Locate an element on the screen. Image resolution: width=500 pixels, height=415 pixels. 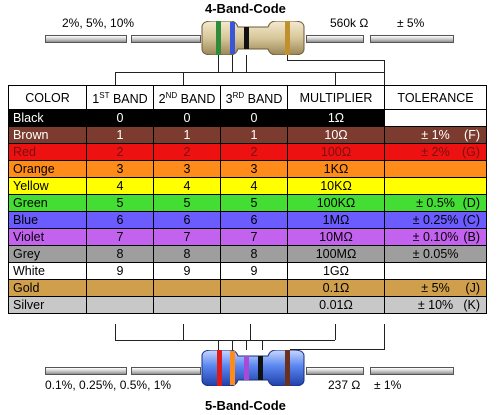
tolerance-value: ± 0.10% is located at coordinates (435, 237).